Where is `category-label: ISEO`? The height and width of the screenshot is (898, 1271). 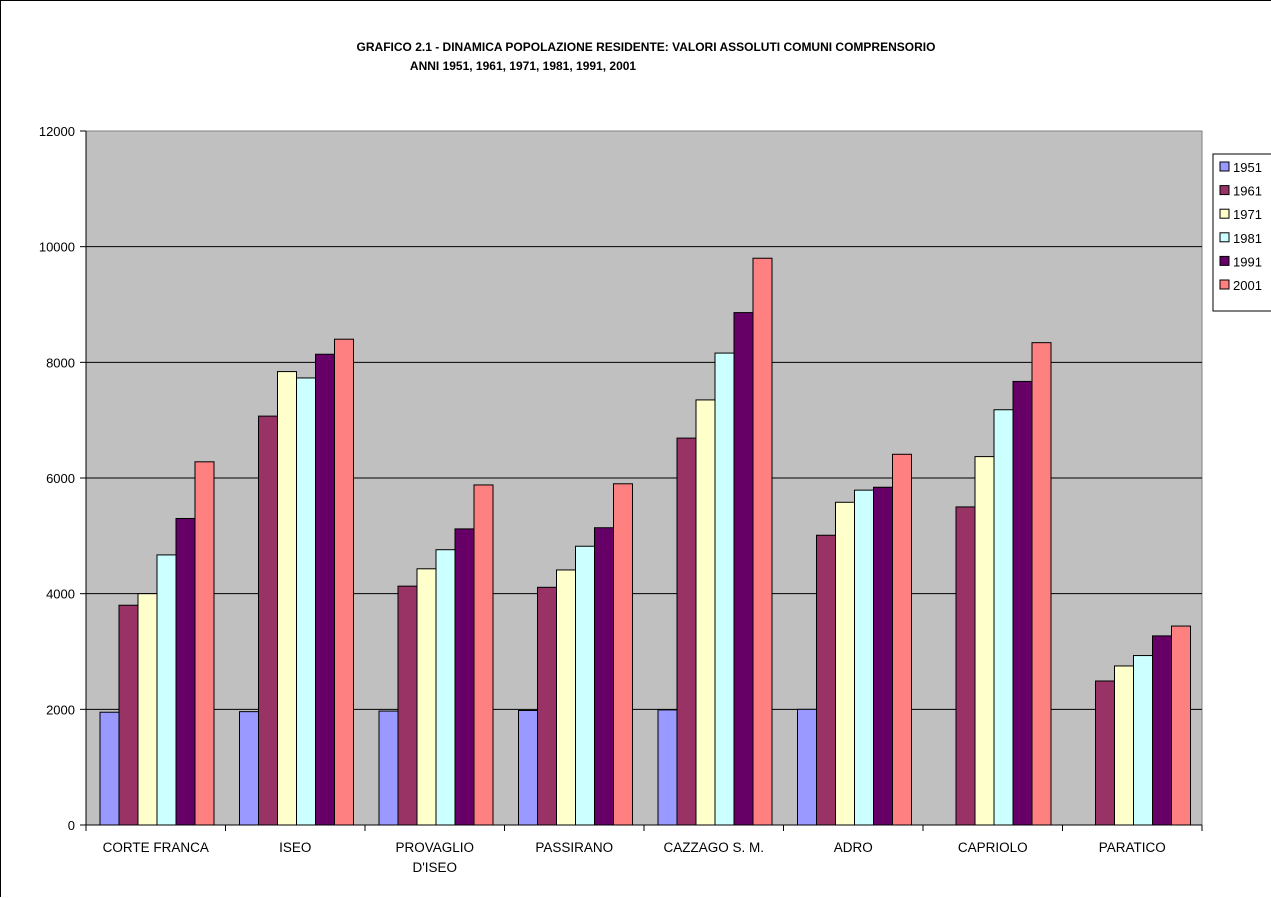
category-label: ISEO is located at coordinates (295, 847).